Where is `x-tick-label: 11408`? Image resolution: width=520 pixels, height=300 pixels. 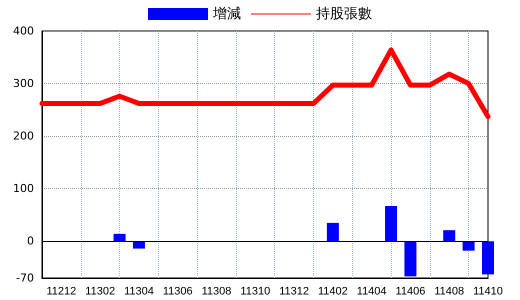 x-tick-label: 11408 is located at coordinates (449, 292).